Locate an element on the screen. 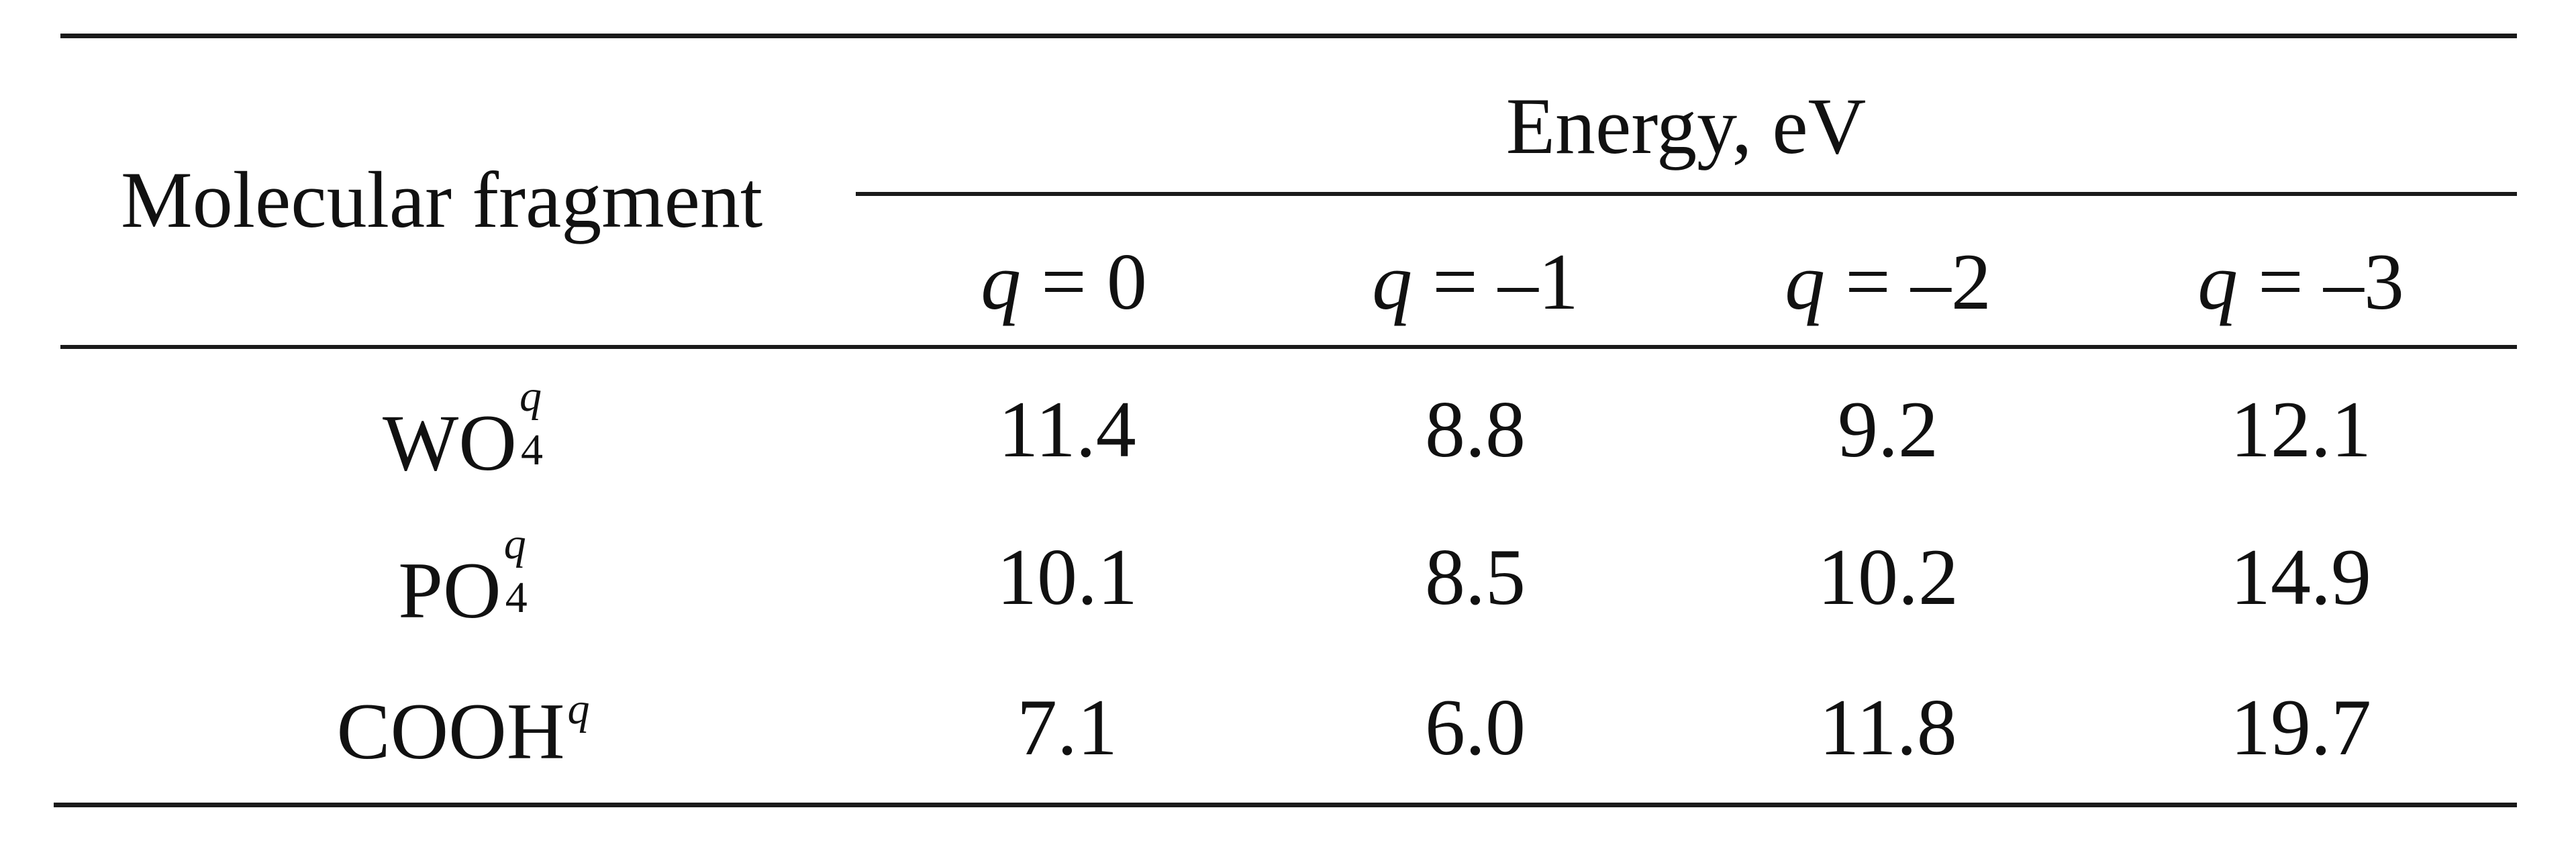 This screenshot has width=2576, height=865. group-header-rule is located at coordinates (1686, 194).